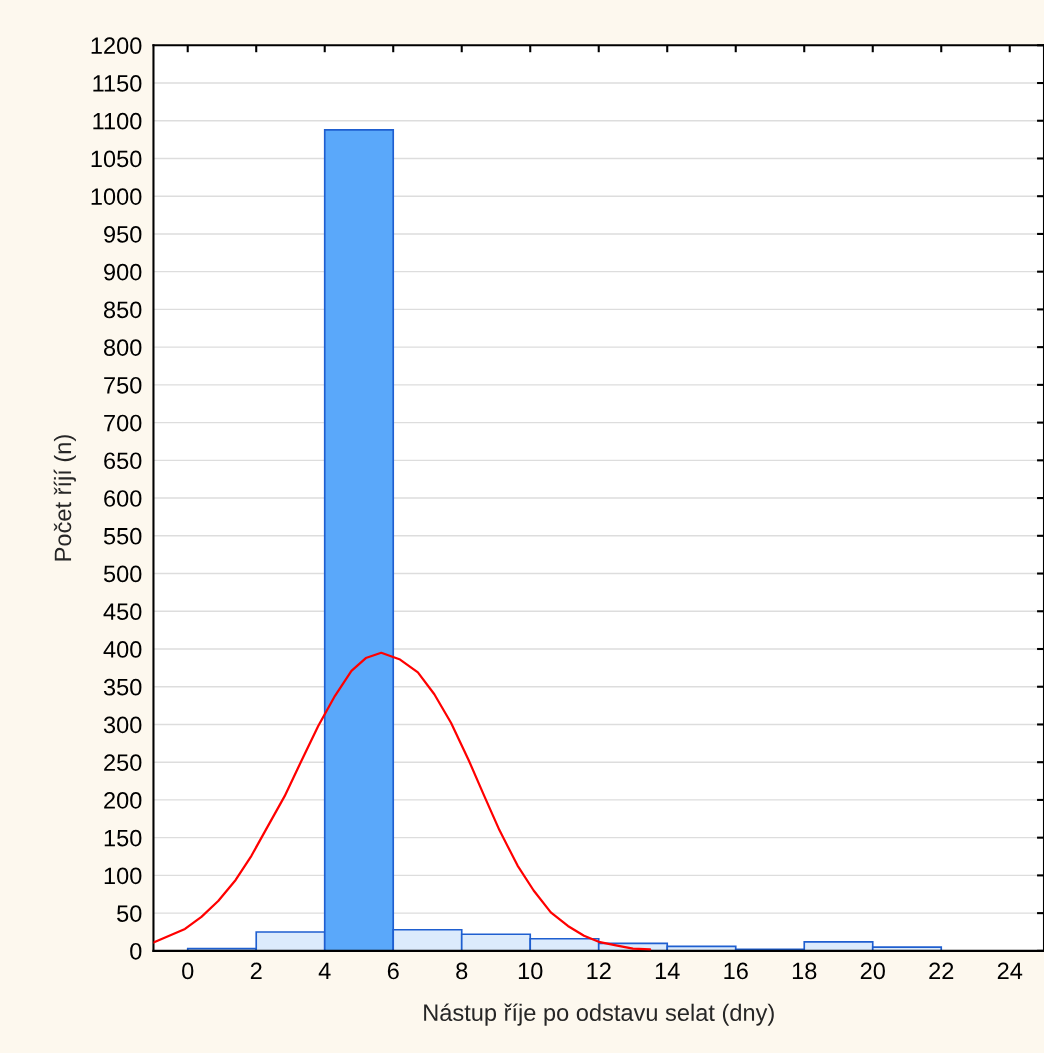  Describe the element at coordinates (123, 423) in the screenshot. I see `y-tick-label: 700` at that location.